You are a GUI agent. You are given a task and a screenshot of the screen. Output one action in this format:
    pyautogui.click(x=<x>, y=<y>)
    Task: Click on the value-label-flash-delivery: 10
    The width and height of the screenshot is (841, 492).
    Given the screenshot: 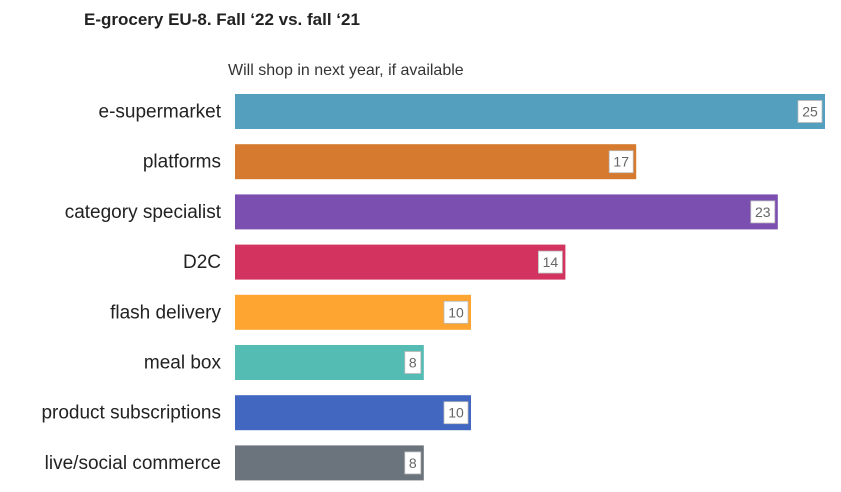 What is the action you would take?
    pyautogui.click(x=456, y=312)
    